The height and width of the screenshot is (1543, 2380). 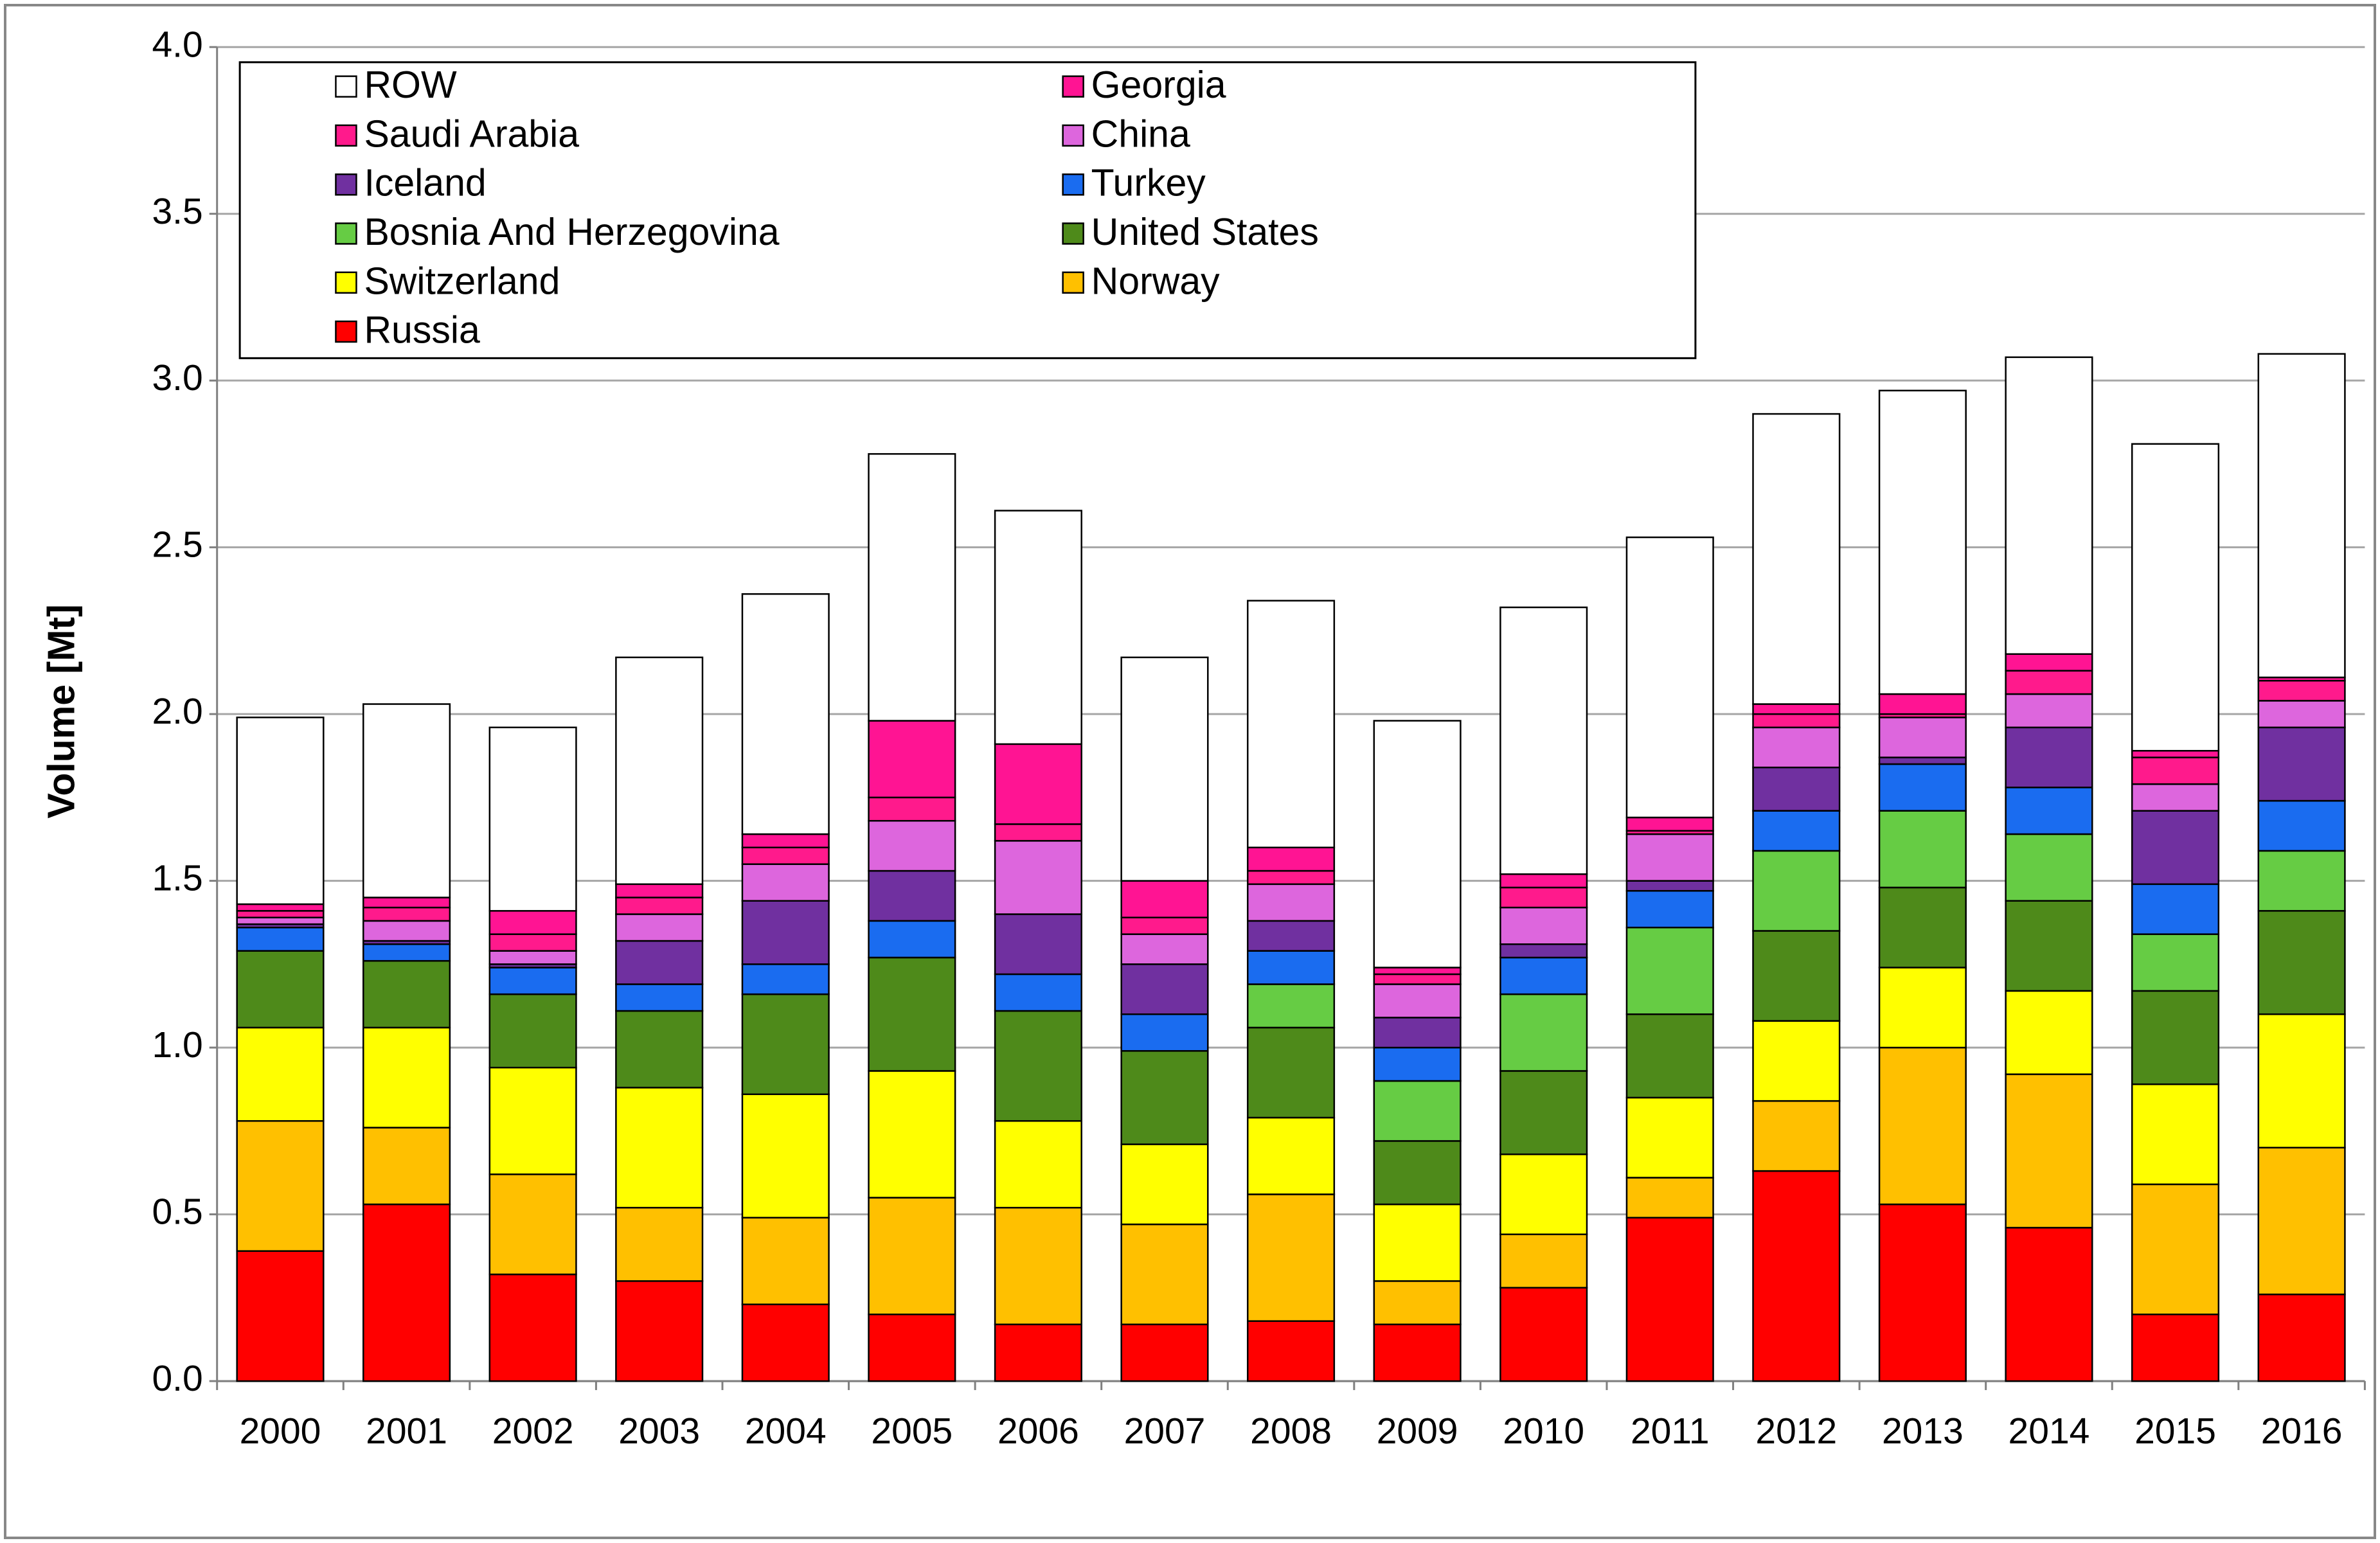 I want to click on x-tick-label: 2016, so click(x=2302, y=1432).